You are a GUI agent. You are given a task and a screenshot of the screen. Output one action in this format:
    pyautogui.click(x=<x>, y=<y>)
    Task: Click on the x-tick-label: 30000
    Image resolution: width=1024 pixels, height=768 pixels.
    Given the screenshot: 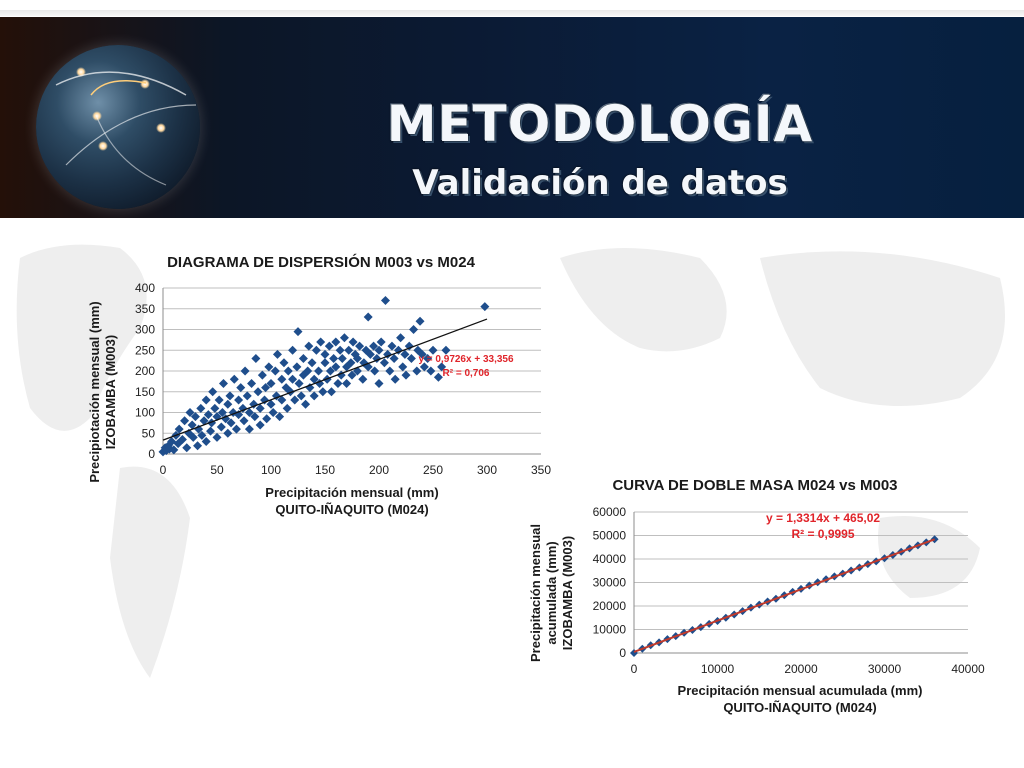 What is the action you would take?
    pyautogui.click(x=885, y=669)
    